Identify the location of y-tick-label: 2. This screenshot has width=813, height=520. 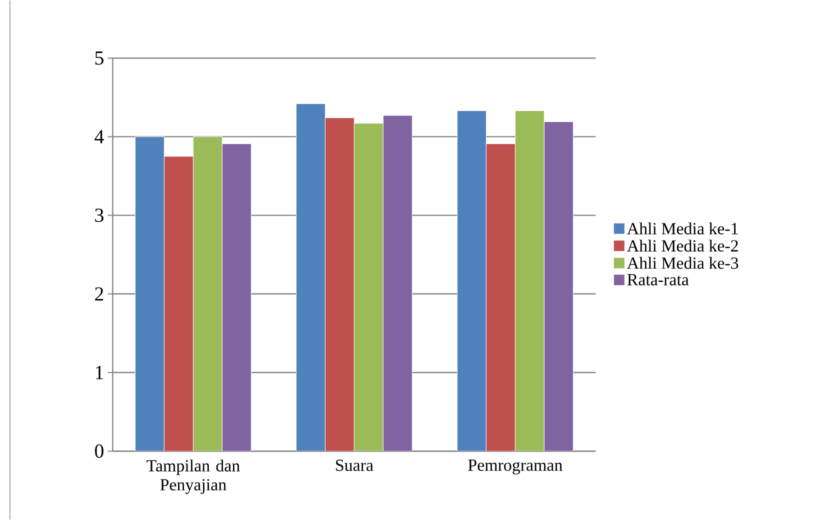
(99, 293).